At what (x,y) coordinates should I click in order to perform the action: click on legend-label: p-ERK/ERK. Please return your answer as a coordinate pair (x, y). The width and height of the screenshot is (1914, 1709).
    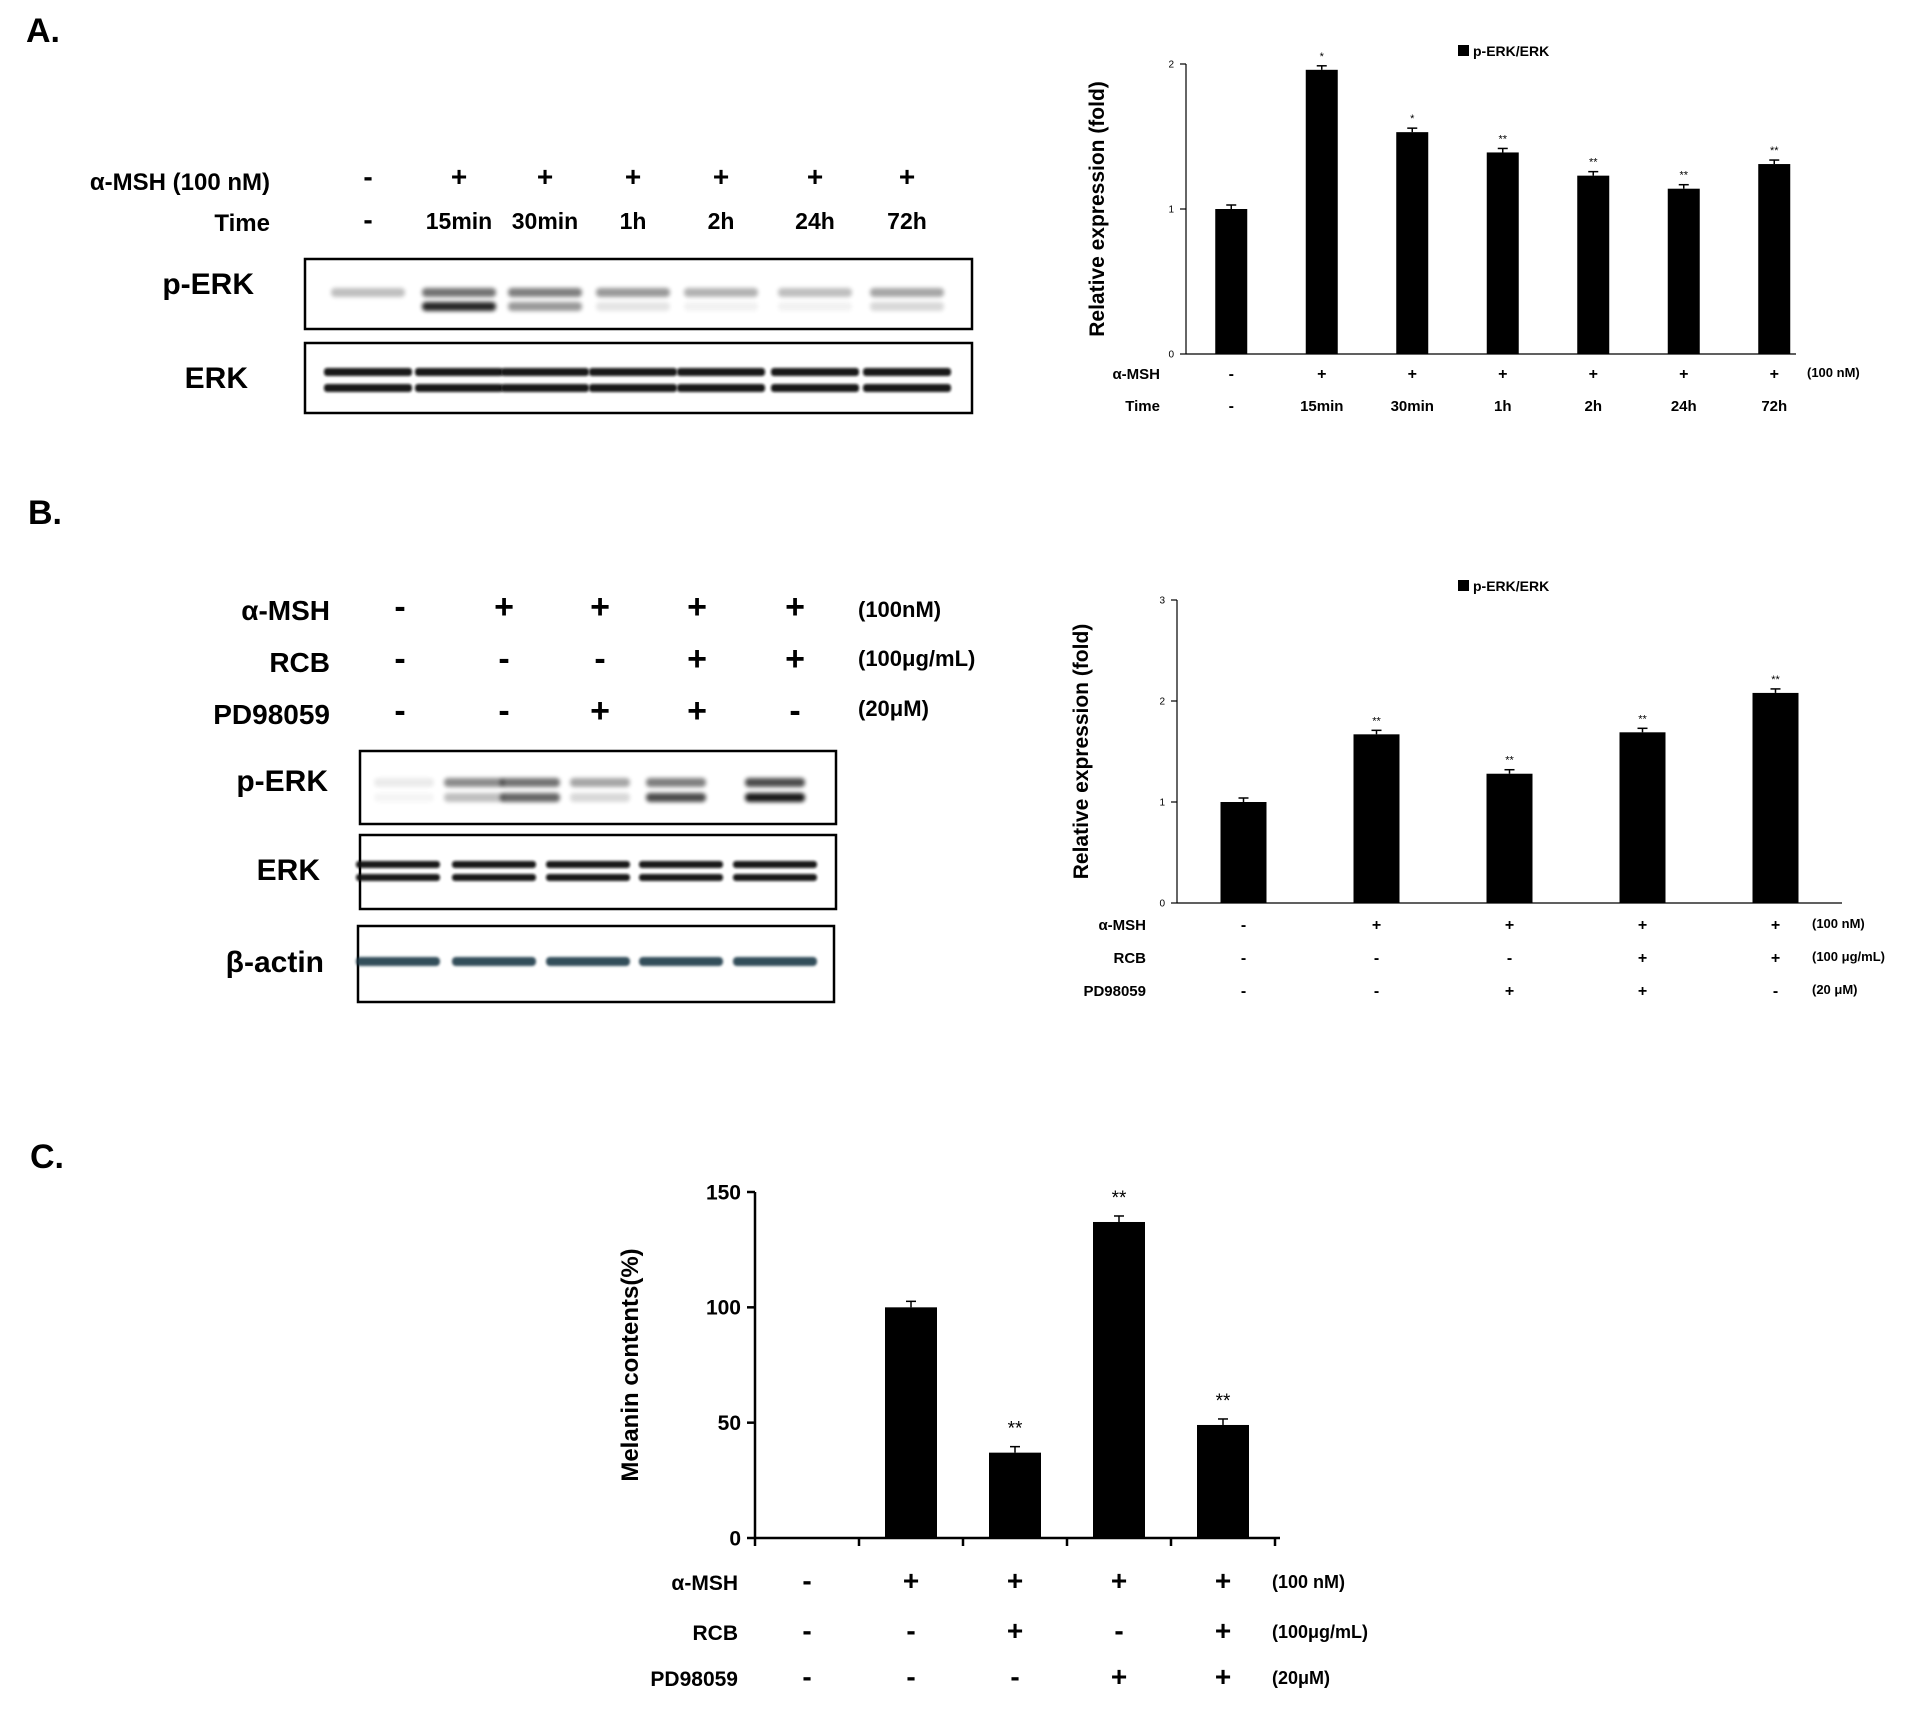
    Looking at the image, I should click on (1511, 586).